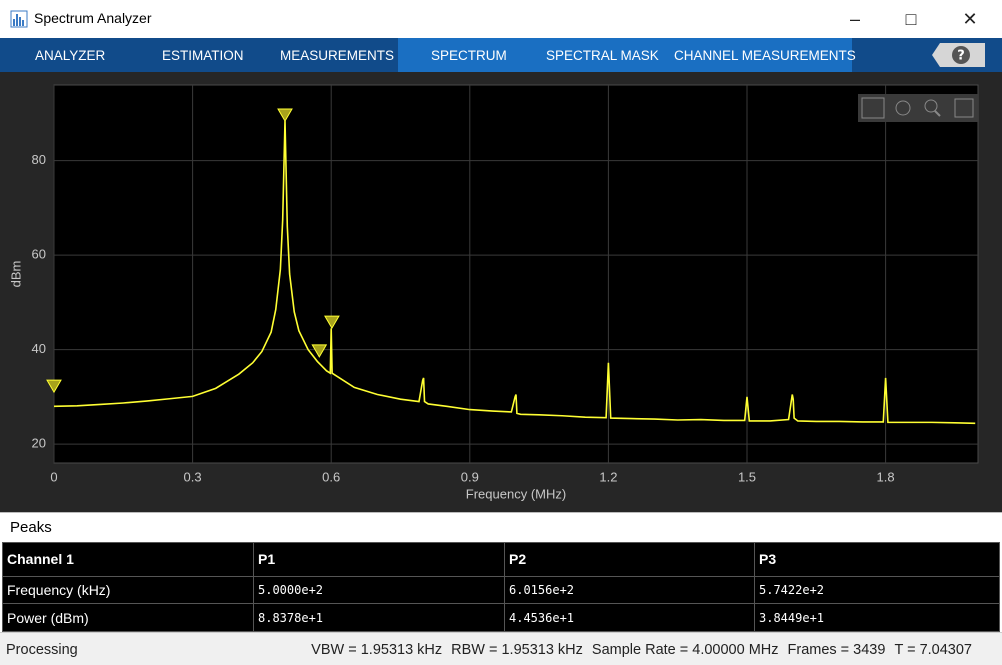 This screenshot has width=1002, height=665. What do you see at coordinates (501, 19) in the screenshot?
I see `title-bar: Spectrum Analyzer – □ ✕` at bounding box center [501, 19].